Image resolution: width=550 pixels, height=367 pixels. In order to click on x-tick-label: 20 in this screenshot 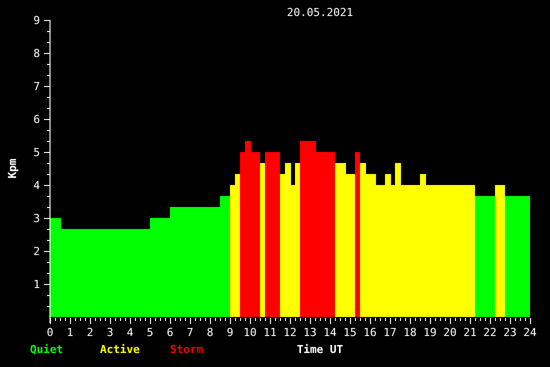, I will do `click(450, 332)`.